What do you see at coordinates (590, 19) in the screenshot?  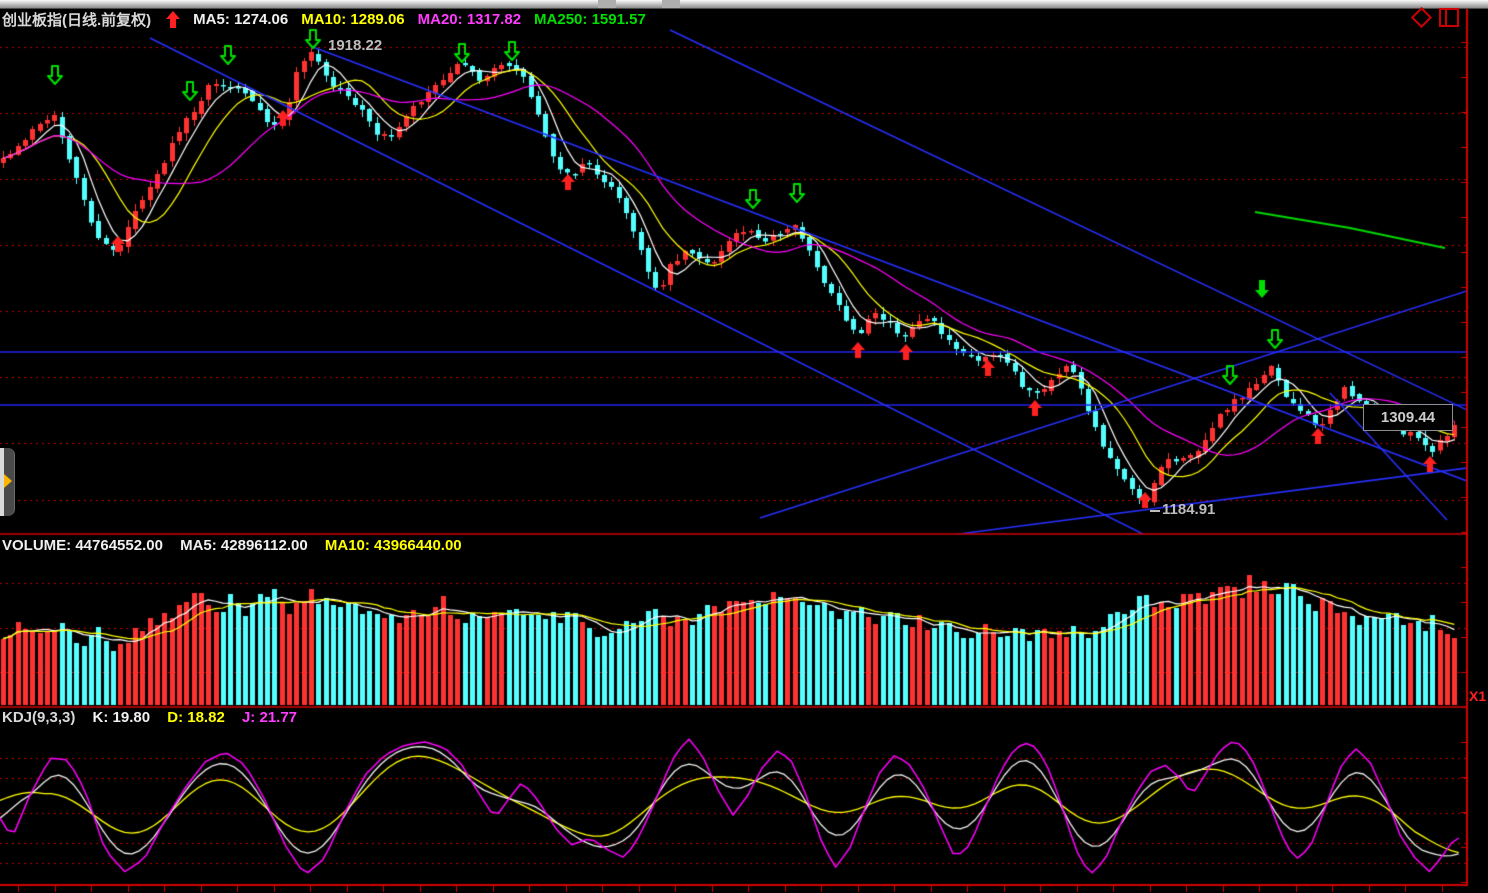 I see `ma250-value: MA250: 1591.57` at bounding box center [590, 19].